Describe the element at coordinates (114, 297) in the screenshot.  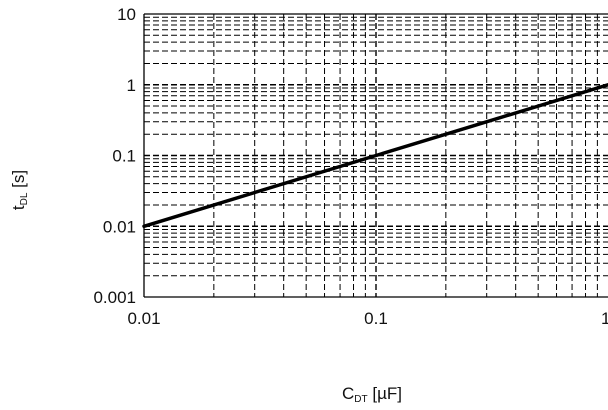
I see `y-tick-label: 0.001` at that location.